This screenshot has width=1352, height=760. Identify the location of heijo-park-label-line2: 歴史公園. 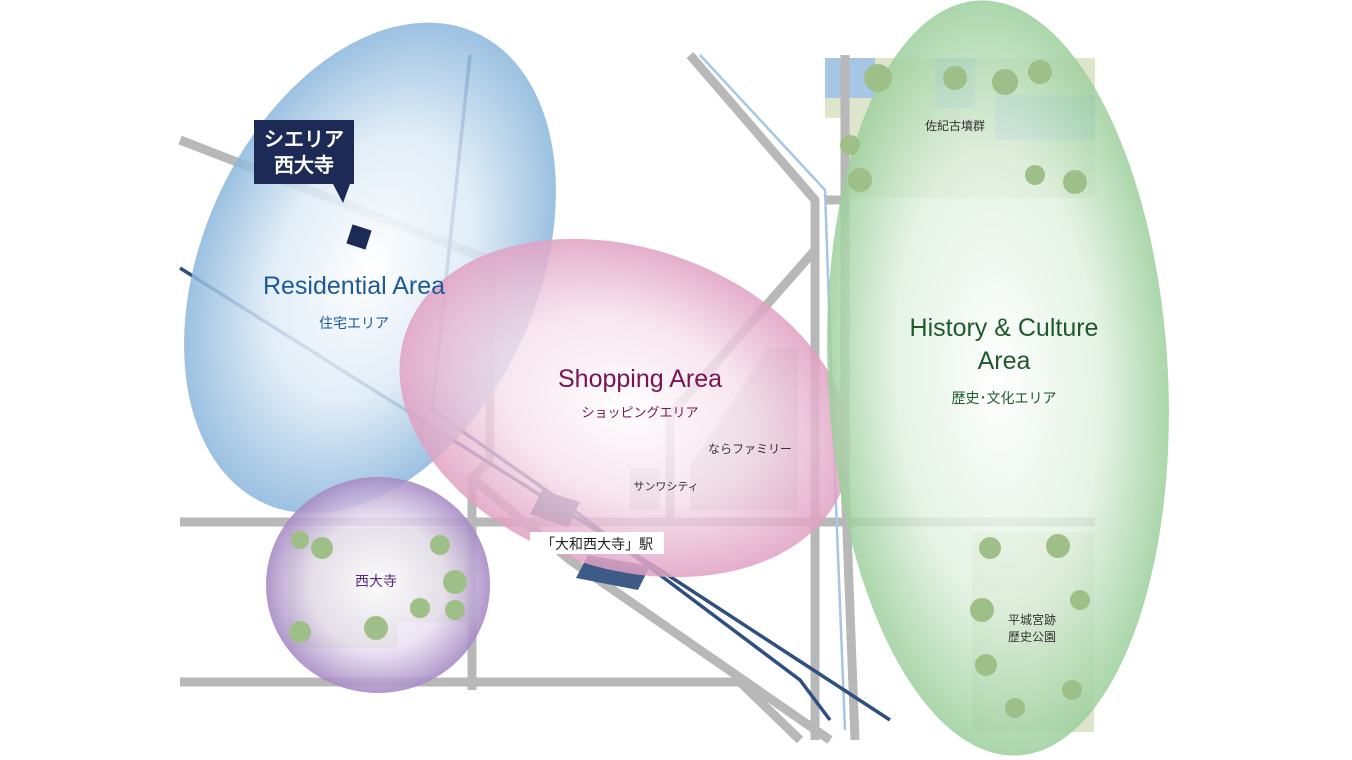
(1032, 637).